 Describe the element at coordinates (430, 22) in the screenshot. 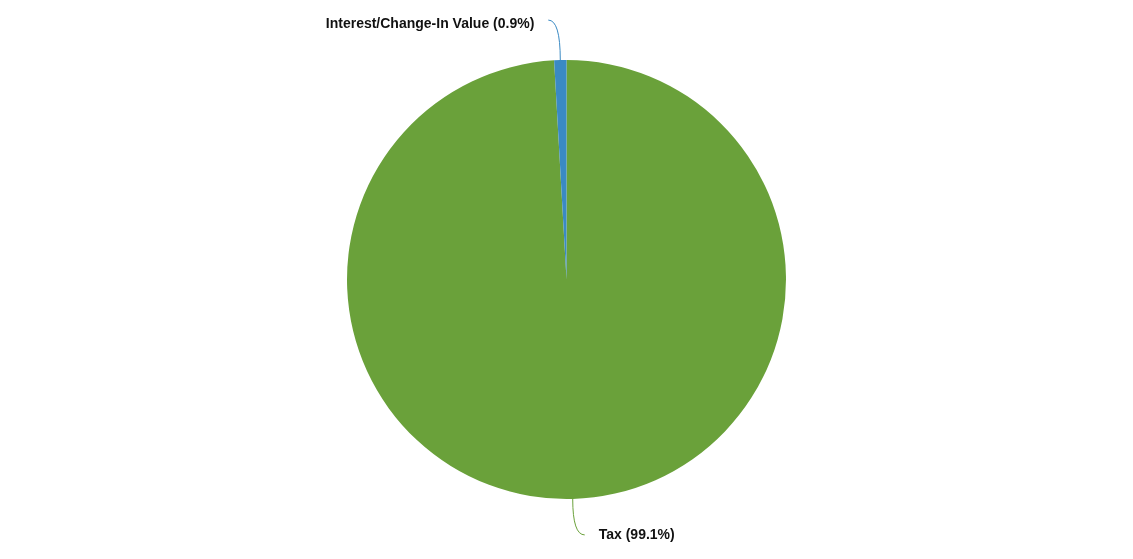

I see `slice-label: Interest/Change-In Value (0.9%)` at that location.